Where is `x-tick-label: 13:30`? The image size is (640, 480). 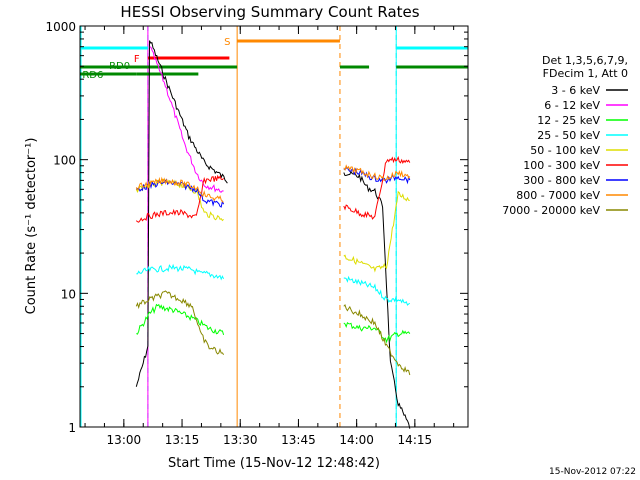
x-tick-label: 13:30 is located at coordinates (240, 440).